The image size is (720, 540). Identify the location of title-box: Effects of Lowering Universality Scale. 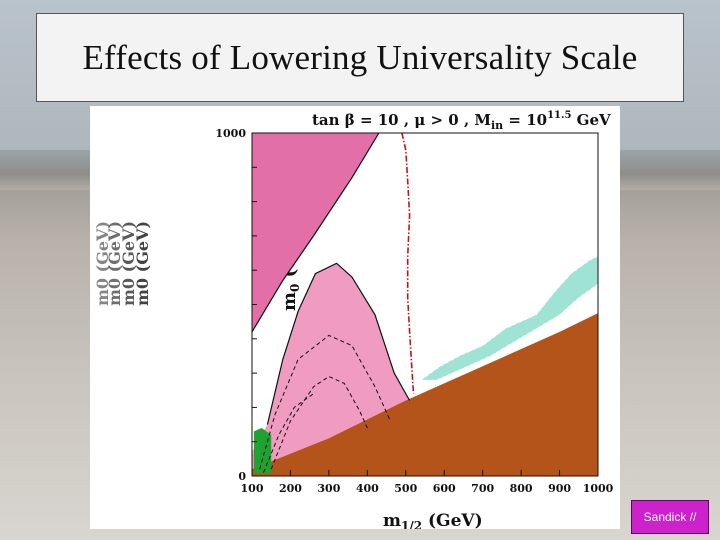
(360, 57).